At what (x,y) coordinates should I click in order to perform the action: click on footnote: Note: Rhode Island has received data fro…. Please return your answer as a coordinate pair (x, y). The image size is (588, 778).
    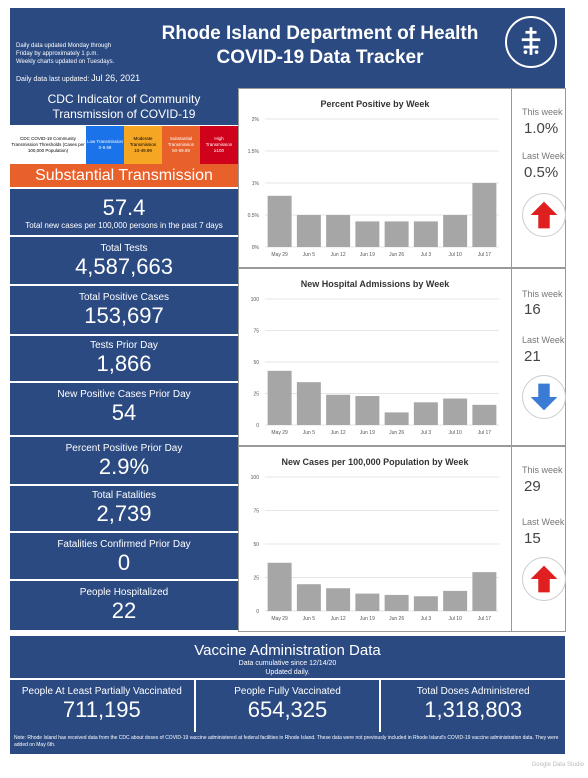
    Looking at the image, I should click on (287, 743).